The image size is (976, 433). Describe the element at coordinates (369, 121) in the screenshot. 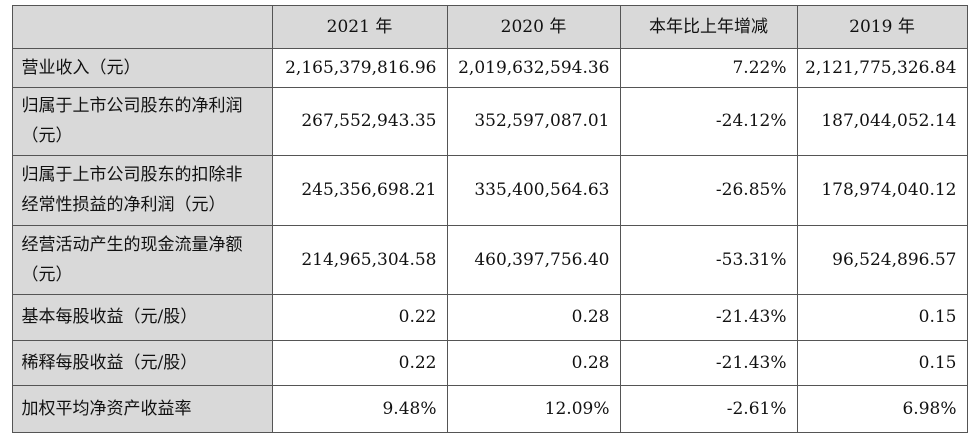

I see `cell-value: 267,552,943.35` at that location.